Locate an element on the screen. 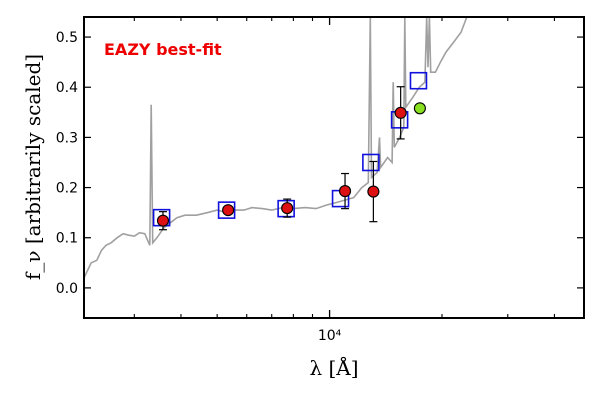 This screenshot has width=600, height=400. x-tick-label: 10⁴ is located at coordinates (330, 336).